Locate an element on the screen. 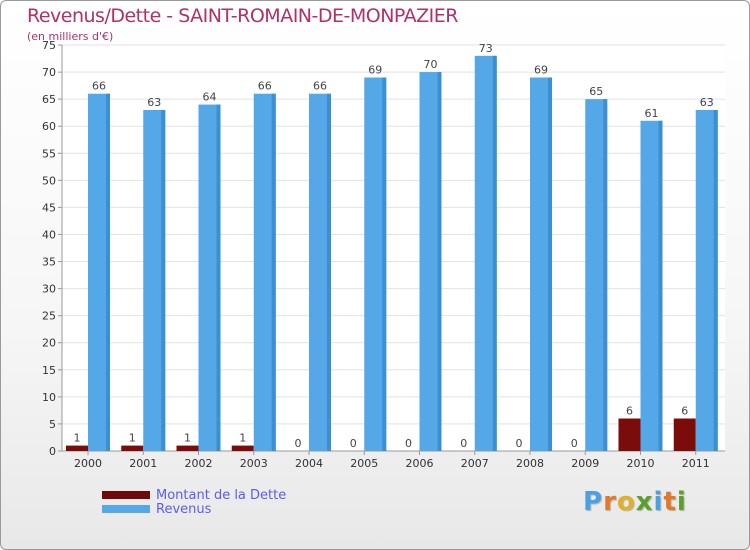 The width and height of the screenshot is (750, 550). y-tick-label: 5 is located at coordinates (52, 424).